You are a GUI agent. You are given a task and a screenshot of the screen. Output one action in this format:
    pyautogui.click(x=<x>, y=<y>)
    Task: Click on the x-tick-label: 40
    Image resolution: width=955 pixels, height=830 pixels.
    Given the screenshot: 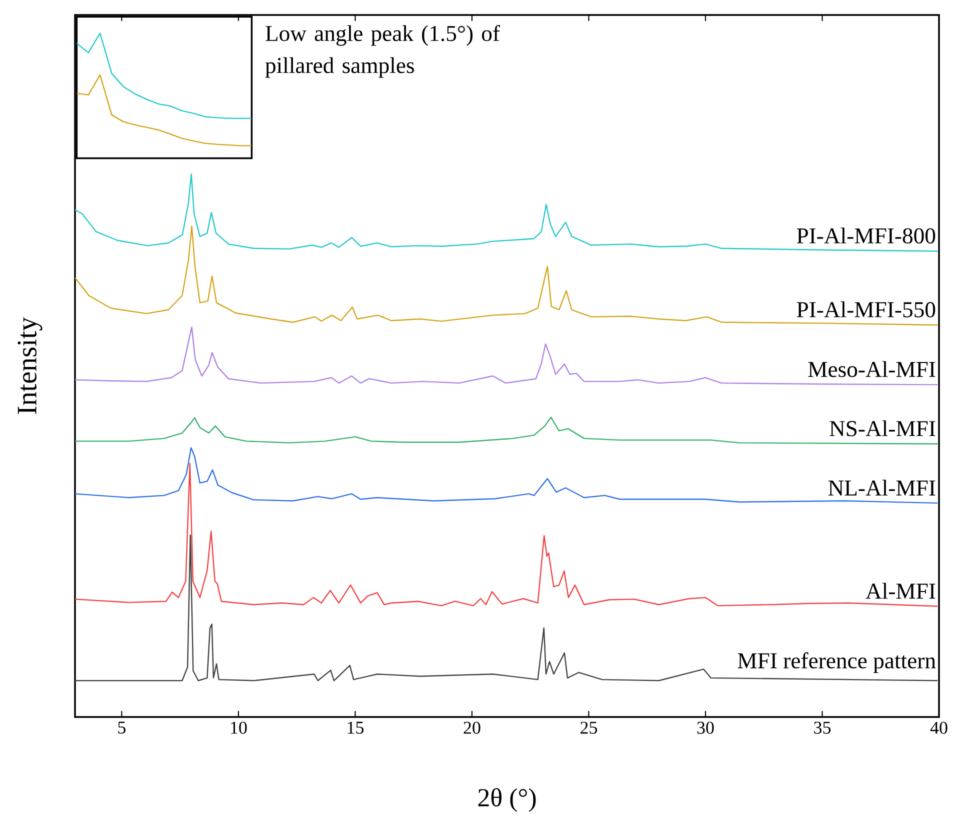 What is the action you would take?
    pyautogui.click(x=939, y=728)
    